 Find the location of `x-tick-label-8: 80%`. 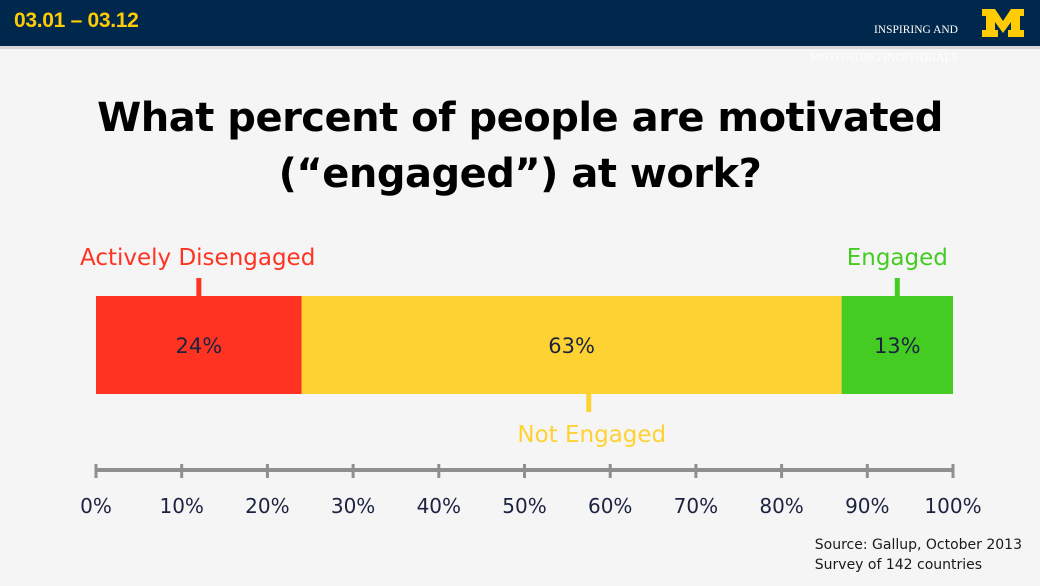

x-tick-label-8: 80% is located at coordinates (781, 506).